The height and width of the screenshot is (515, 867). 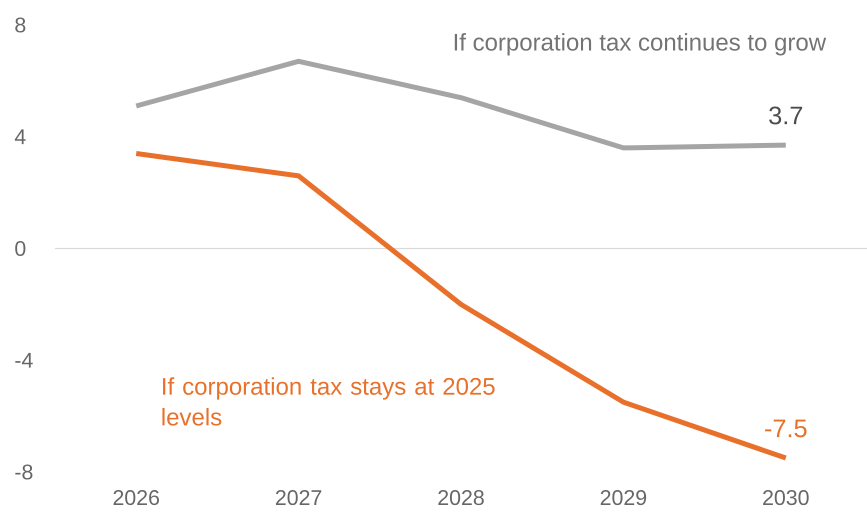 I want to click on series-label: If corporation tax stays at 2025 levels, so click(x=328, y=401).